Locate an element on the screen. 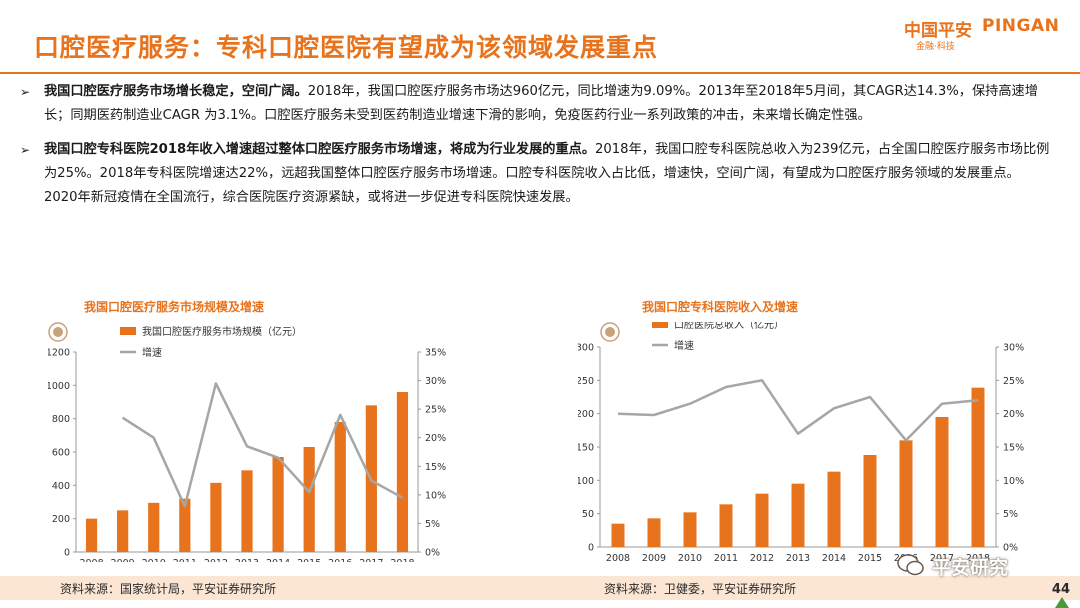  y2-tick-label: 35% is located at coordinates (435, 353).